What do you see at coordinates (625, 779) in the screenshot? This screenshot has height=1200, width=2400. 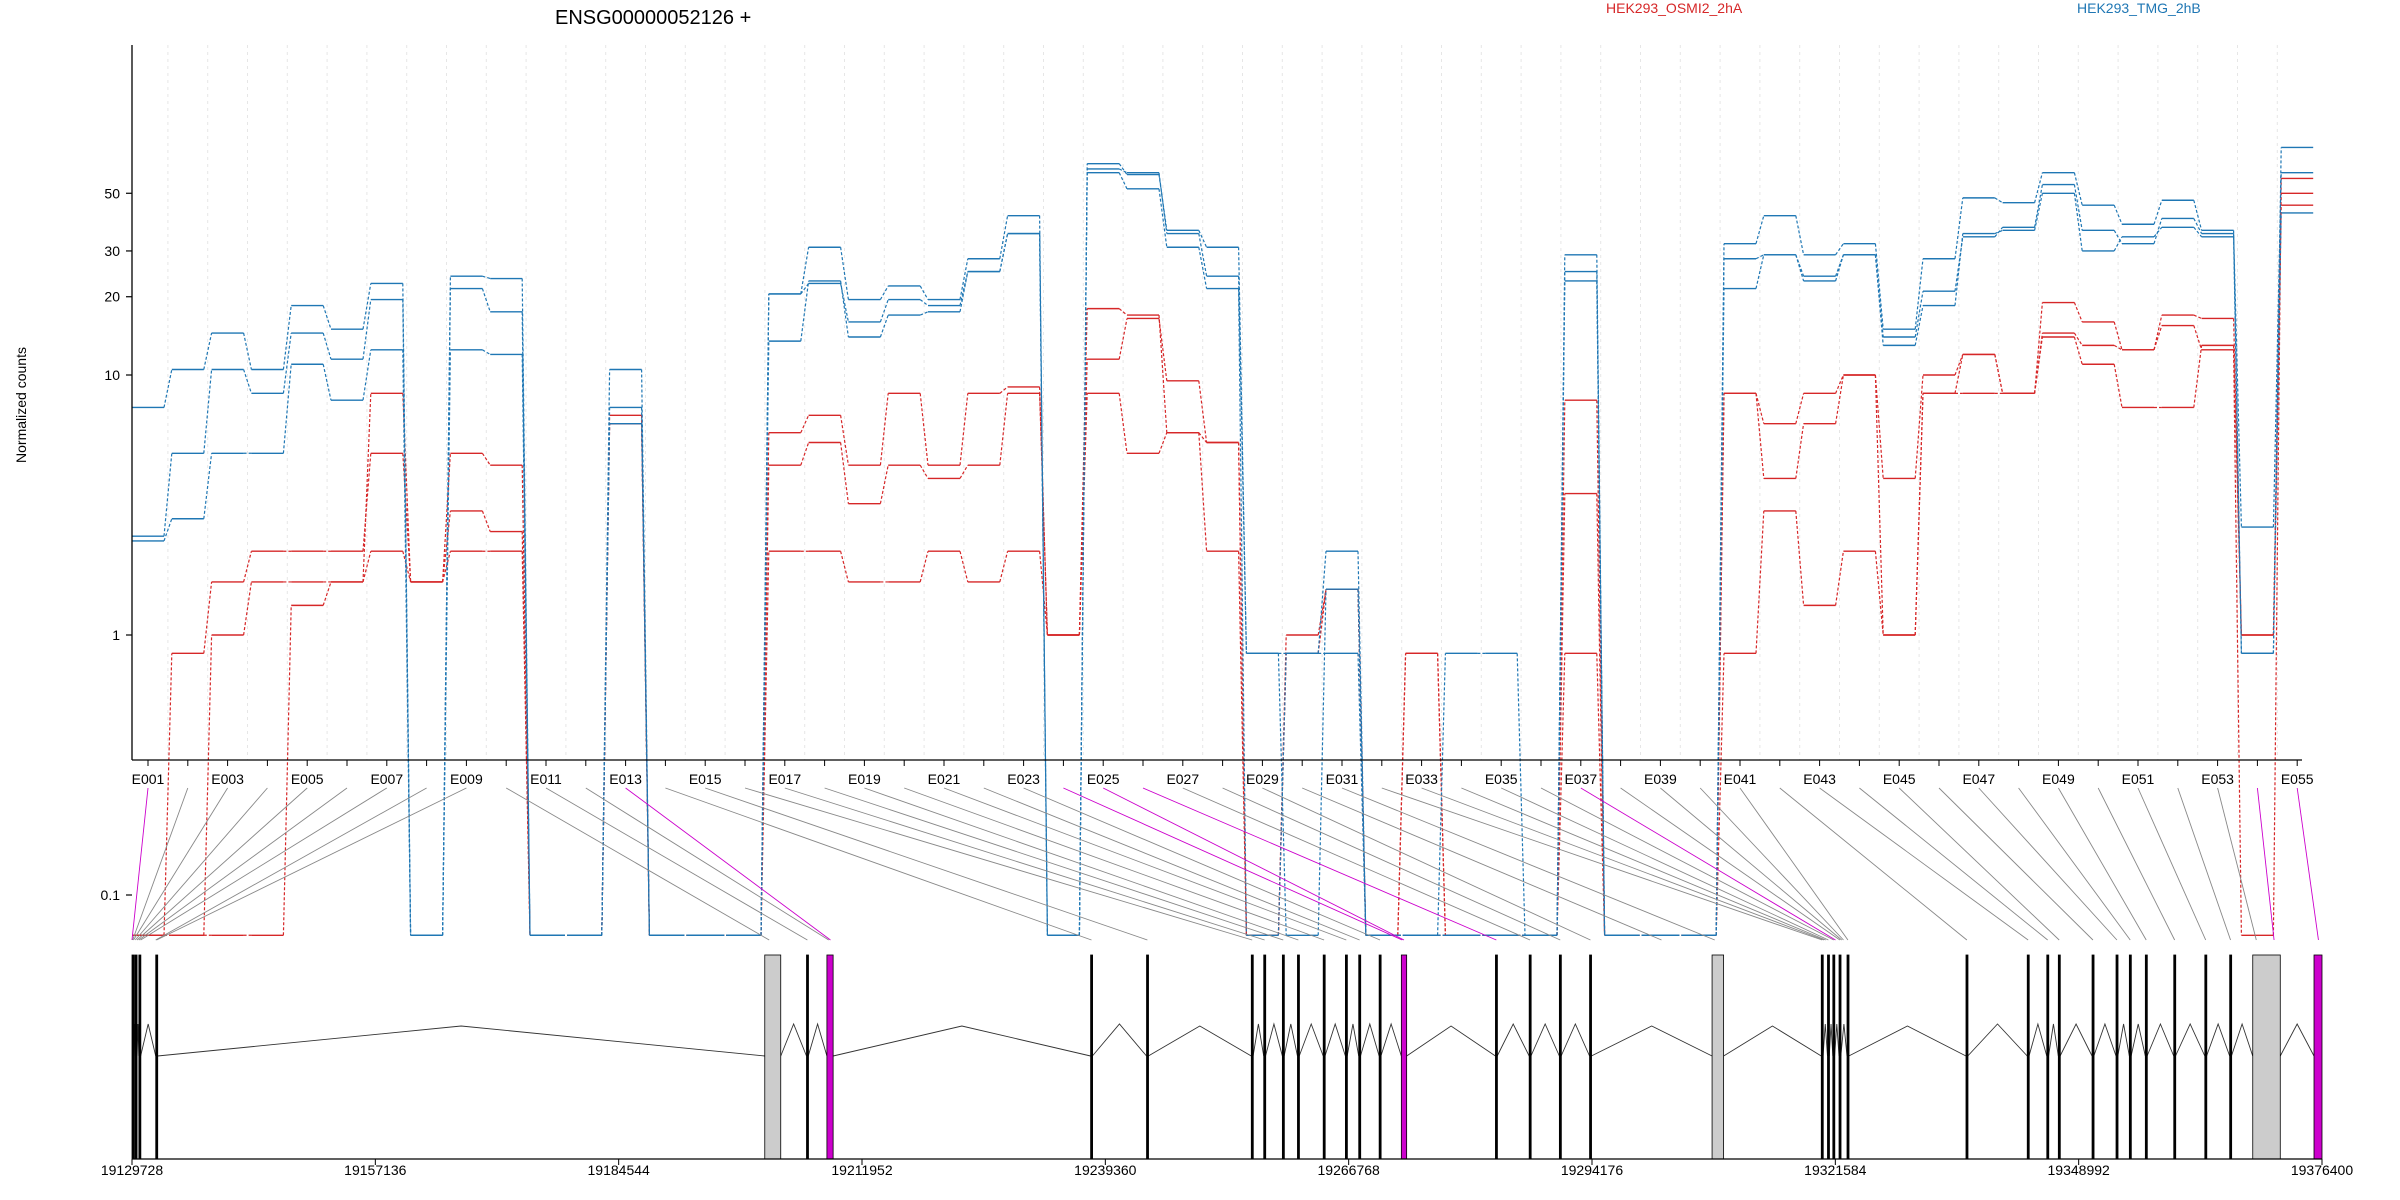 I see `exon-tick-label: E013` at bounding box center [625, 779].